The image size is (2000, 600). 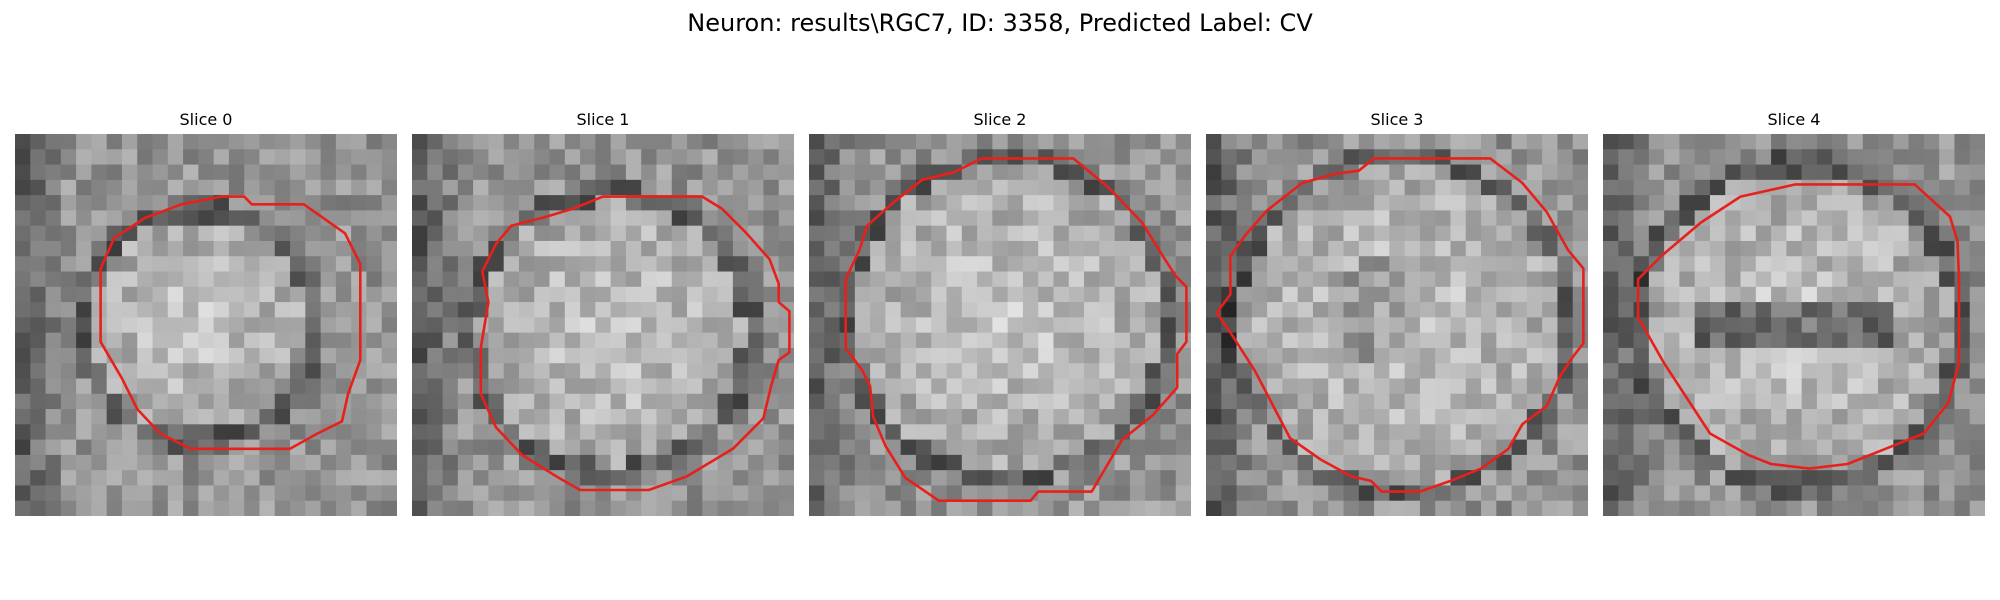 What do you see at coordinates (1397, 119) in the screenshot?
I see `slice-title: Slice 3` at bounding box center [1397, 119].